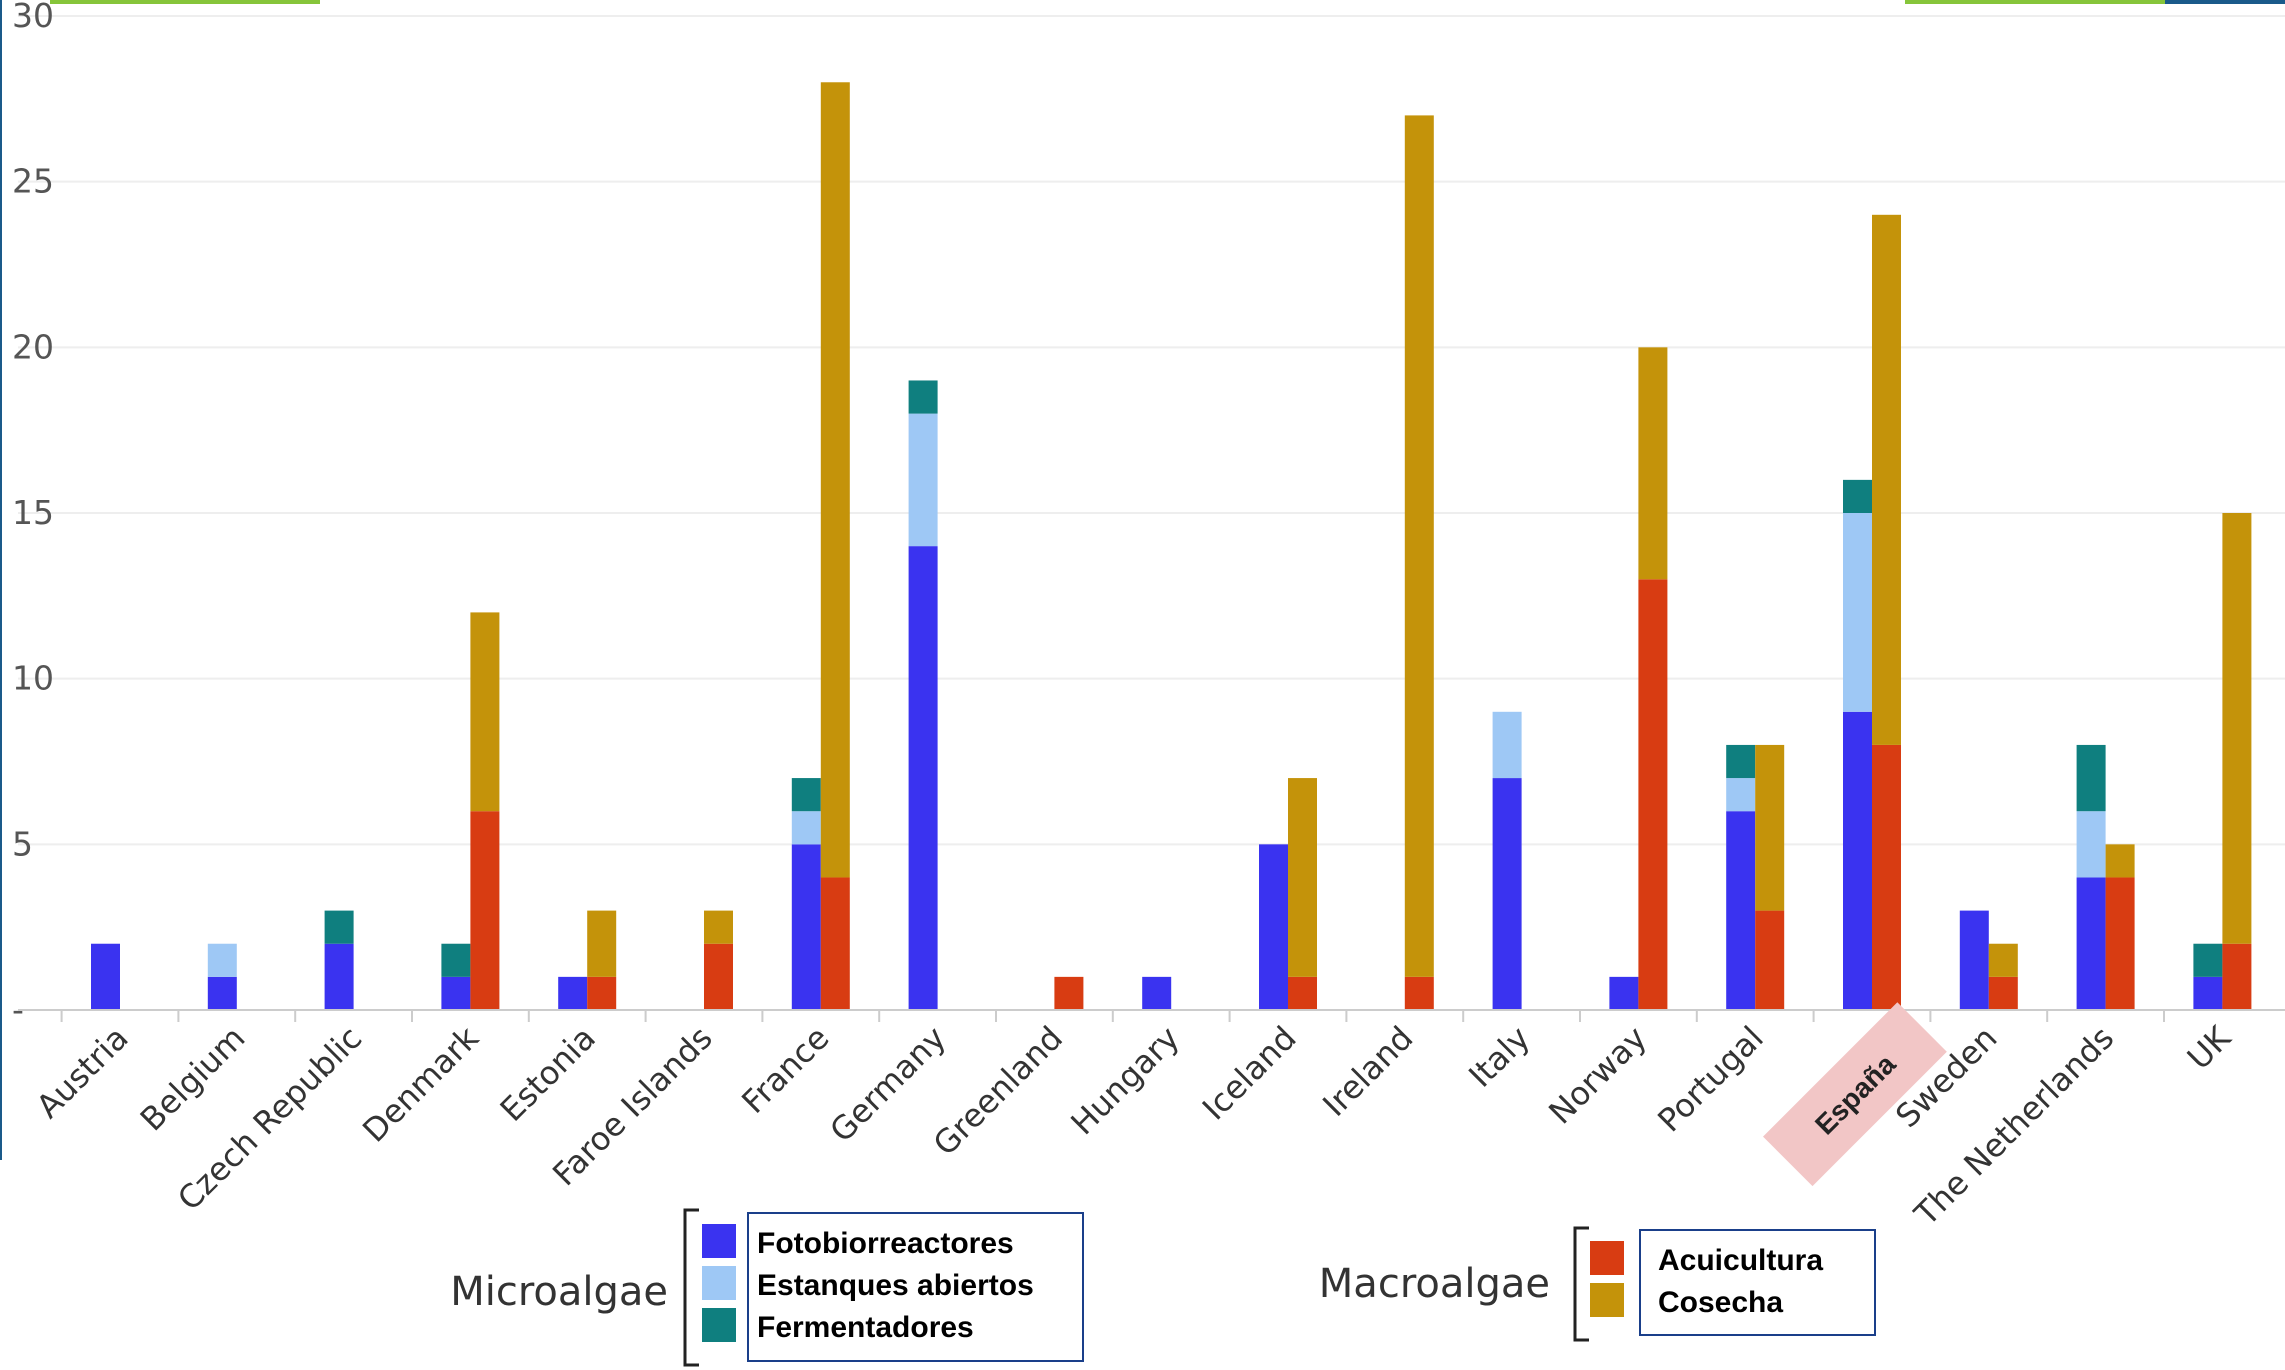  I want to click on y-axis-ticks: - 5 10 15 20 25 30, so click(33, 514).